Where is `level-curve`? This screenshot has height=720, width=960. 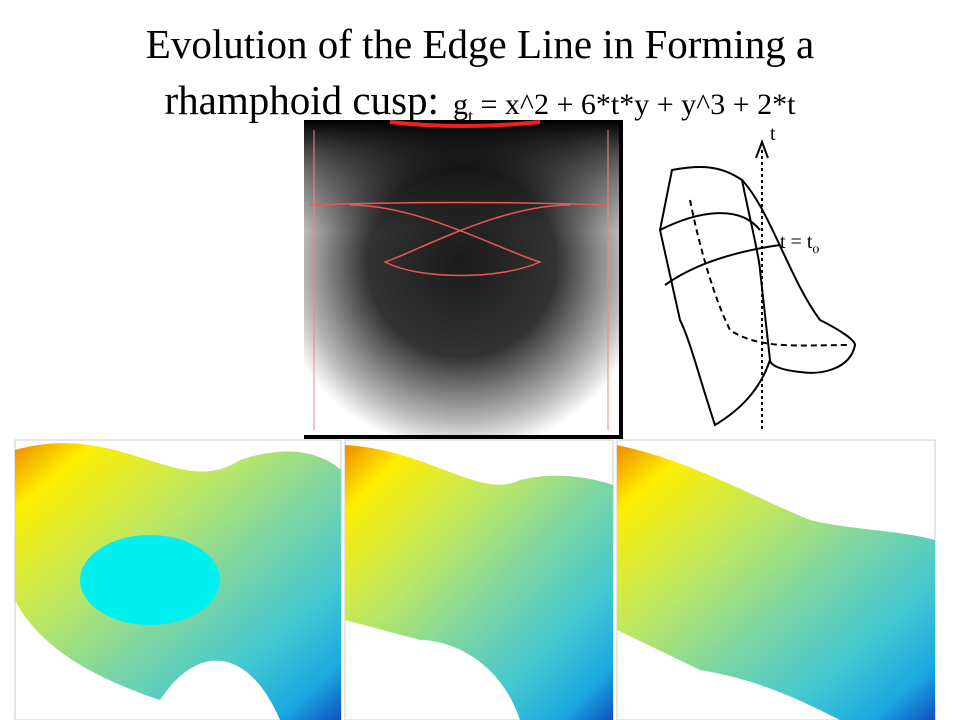
level-curve is located at coordinates (710, 221).